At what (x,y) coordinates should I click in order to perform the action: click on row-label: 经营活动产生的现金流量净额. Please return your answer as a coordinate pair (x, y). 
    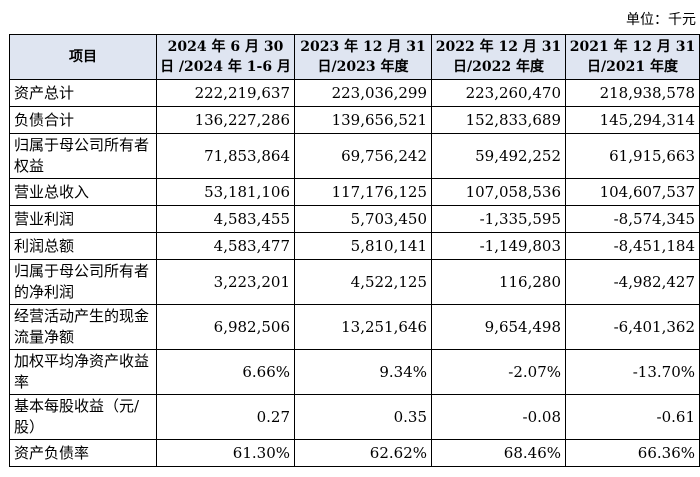
    Looking at the image, I should click on (83, 327).